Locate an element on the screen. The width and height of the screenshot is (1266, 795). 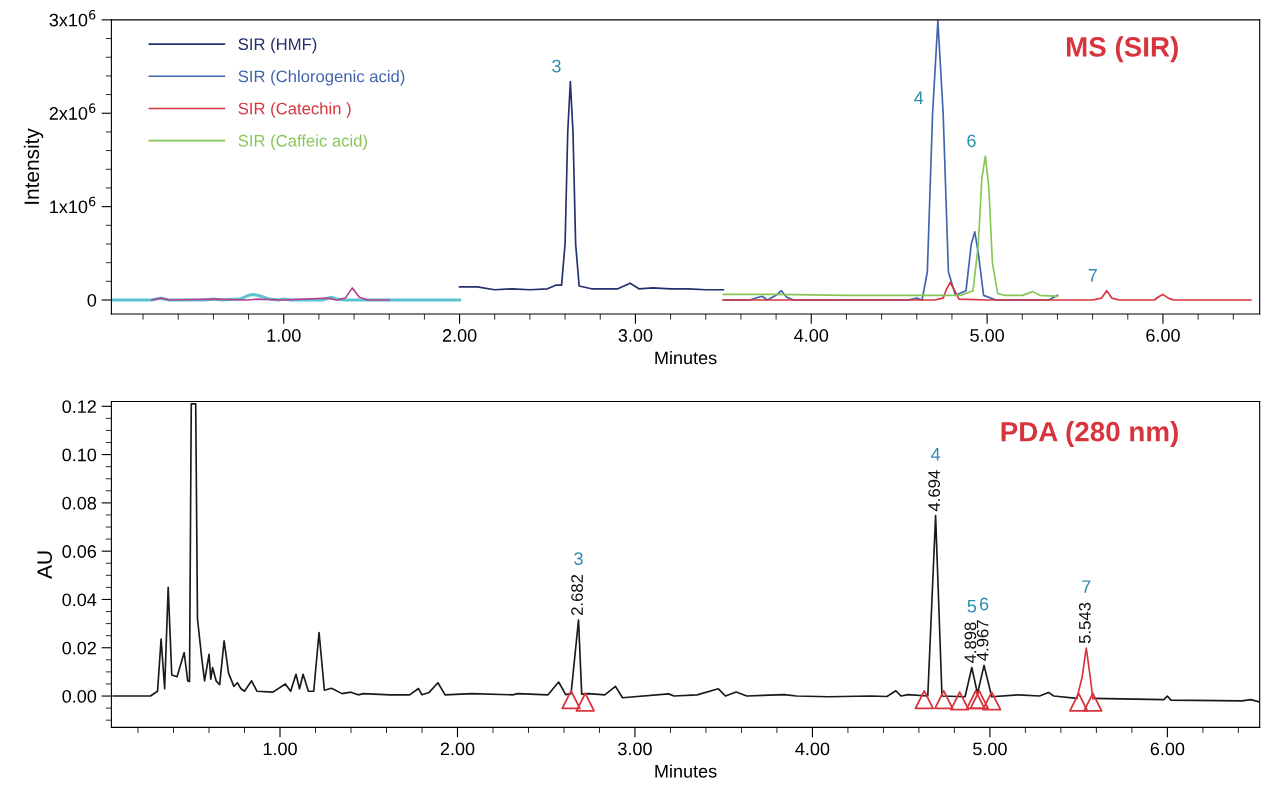
y-tick-label: 0 is located at coordinates (92, 300).